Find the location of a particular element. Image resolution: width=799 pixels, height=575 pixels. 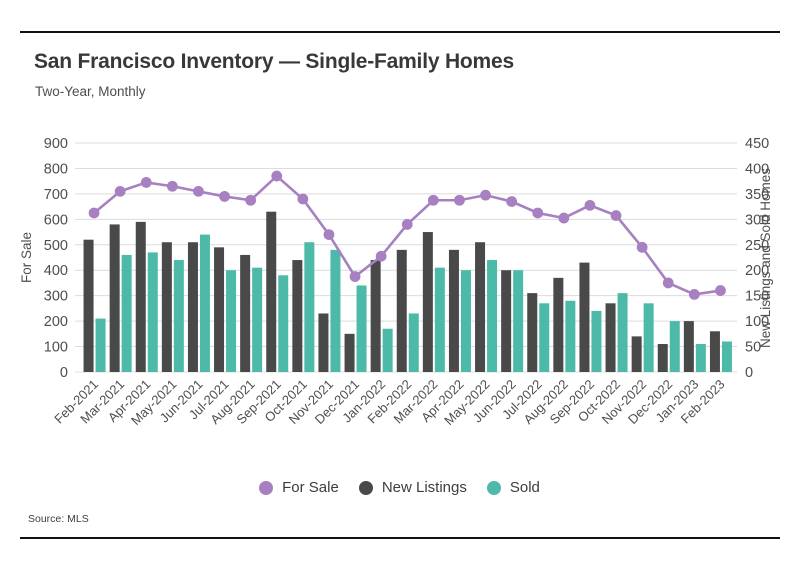

y-axis-left-title: For Sale is located at coordinates (26, 257).